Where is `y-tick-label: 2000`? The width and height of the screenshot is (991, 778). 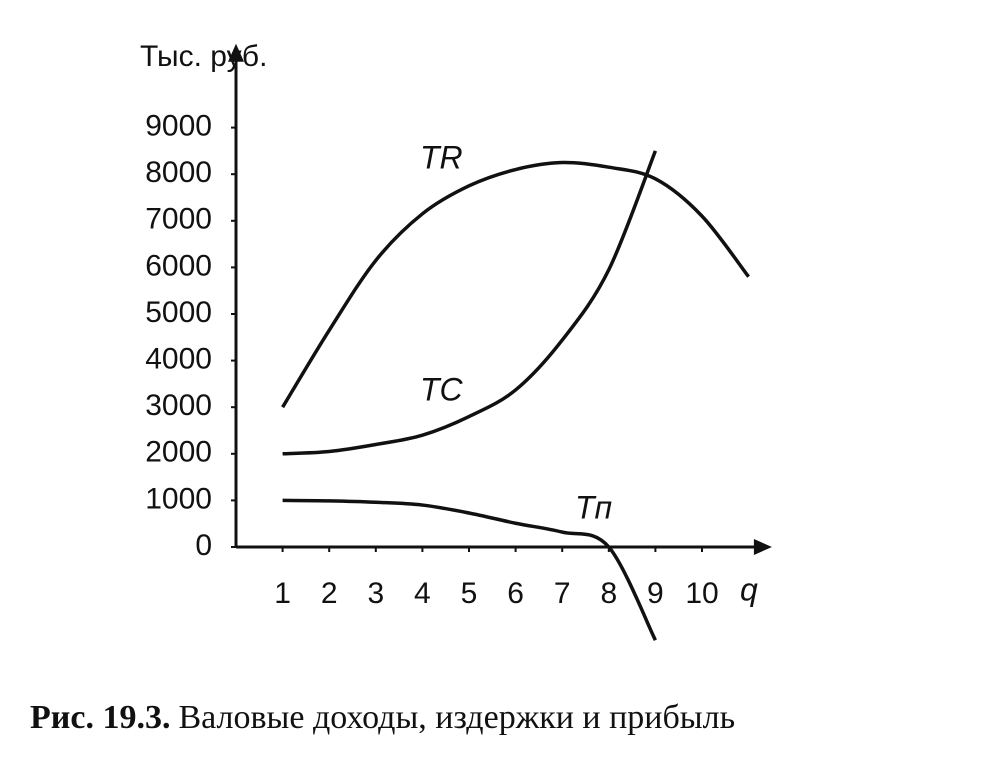 y-tick-label: 2000 is located at coordinates (178, 452).